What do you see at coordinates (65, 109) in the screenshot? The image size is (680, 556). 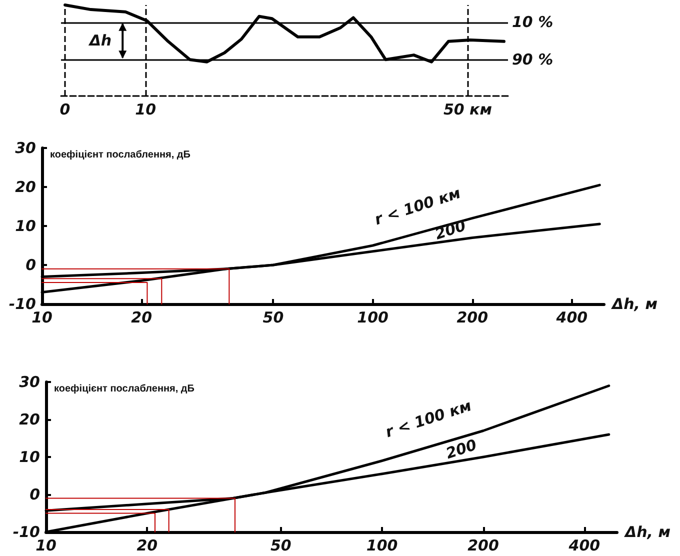 I see `x-tick-label: 0` at bounding box center [65, 109].